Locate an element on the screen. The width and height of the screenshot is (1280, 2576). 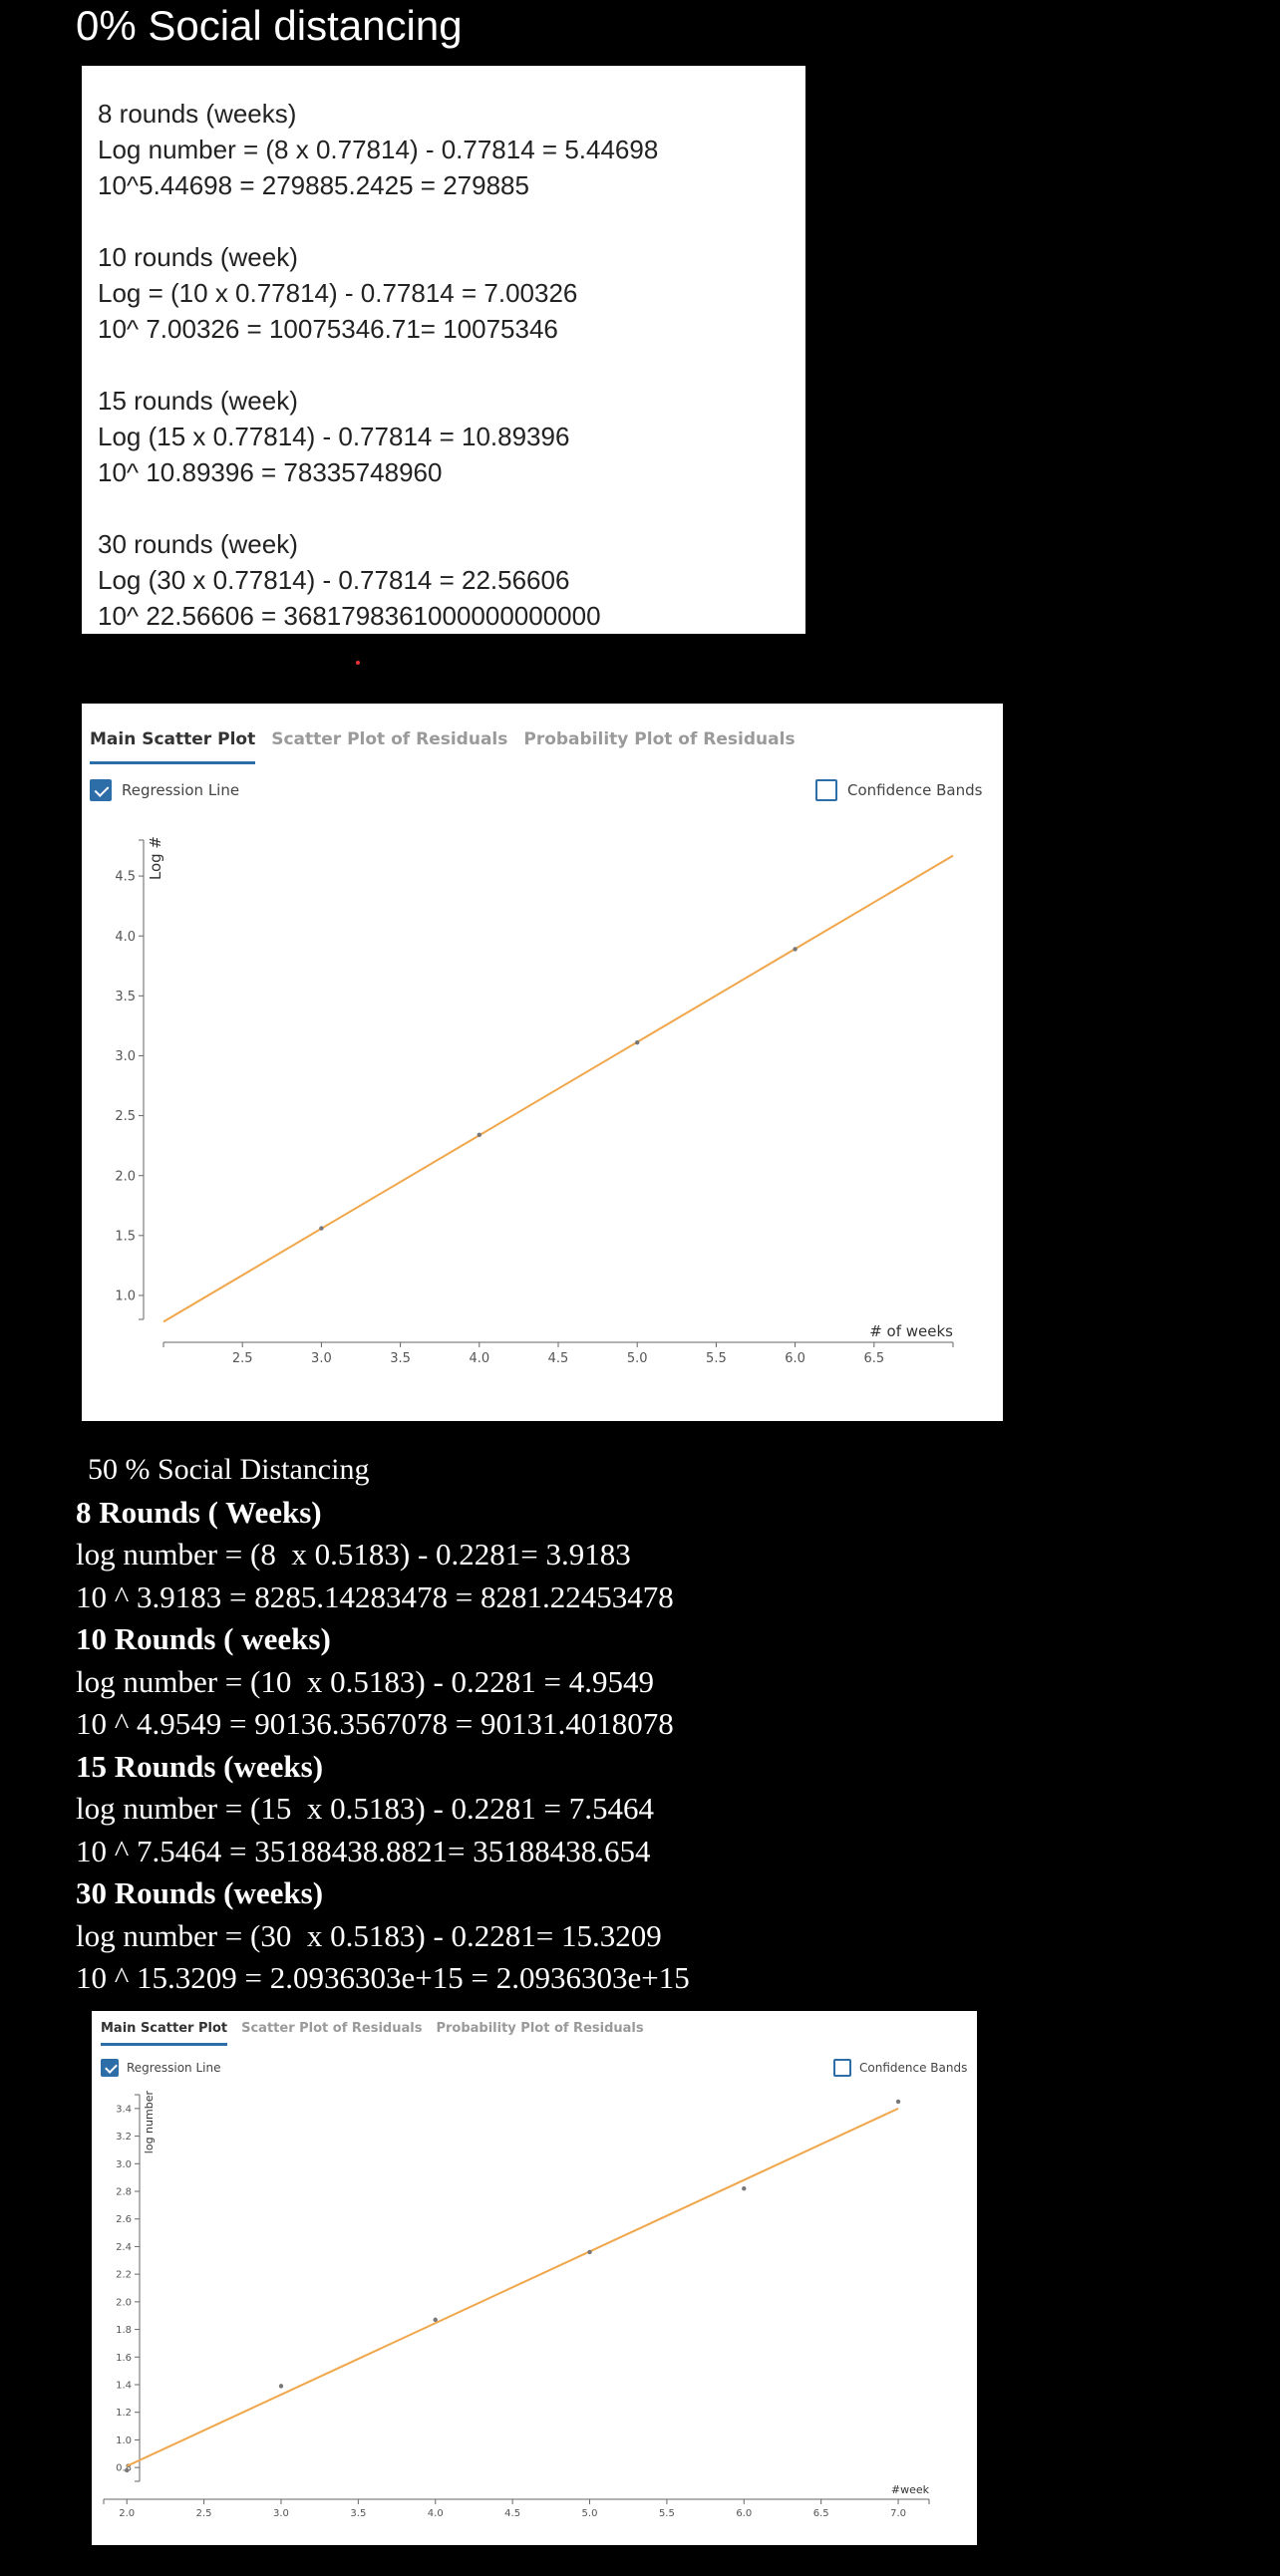
calc-log-line: Log = (10 x 0.77814) - 0.77814 = 7.00326 is located at coordinates (338, 293).